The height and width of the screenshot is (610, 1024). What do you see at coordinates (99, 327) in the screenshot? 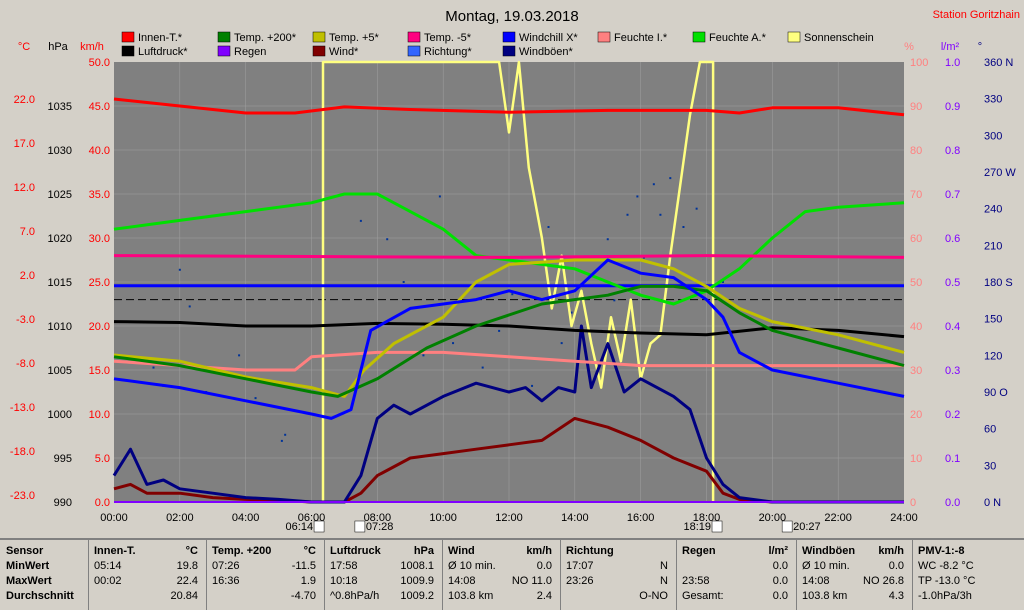
I see `wind-tick-label: 20.0` at bounding box center [99, 327].